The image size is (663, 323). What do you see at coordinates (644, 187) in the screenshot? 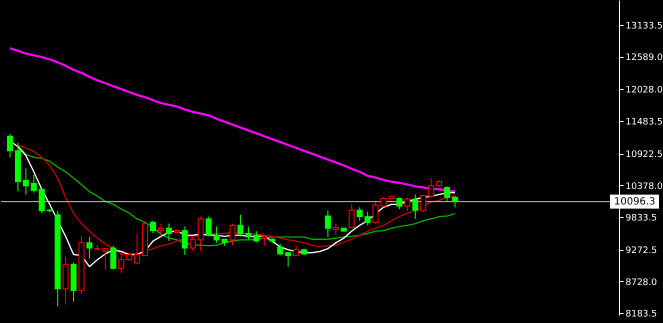
I see `y-tick-label: 10378.0` at bounding box center [644, 187].